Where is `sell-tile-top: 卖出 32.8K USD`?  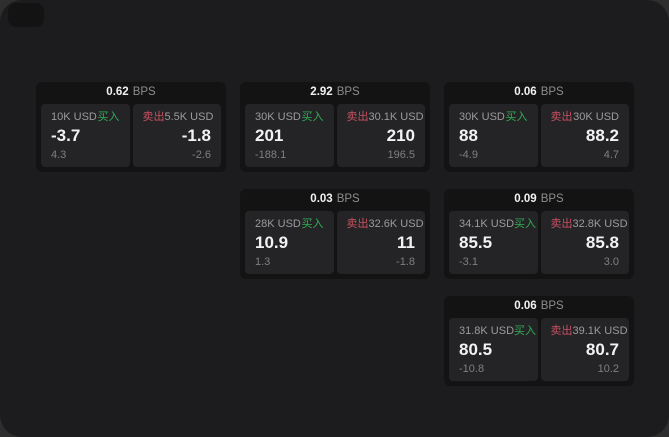
sell-tile-top: 卖出 32.8K USD is located at coordinates (589, 224).